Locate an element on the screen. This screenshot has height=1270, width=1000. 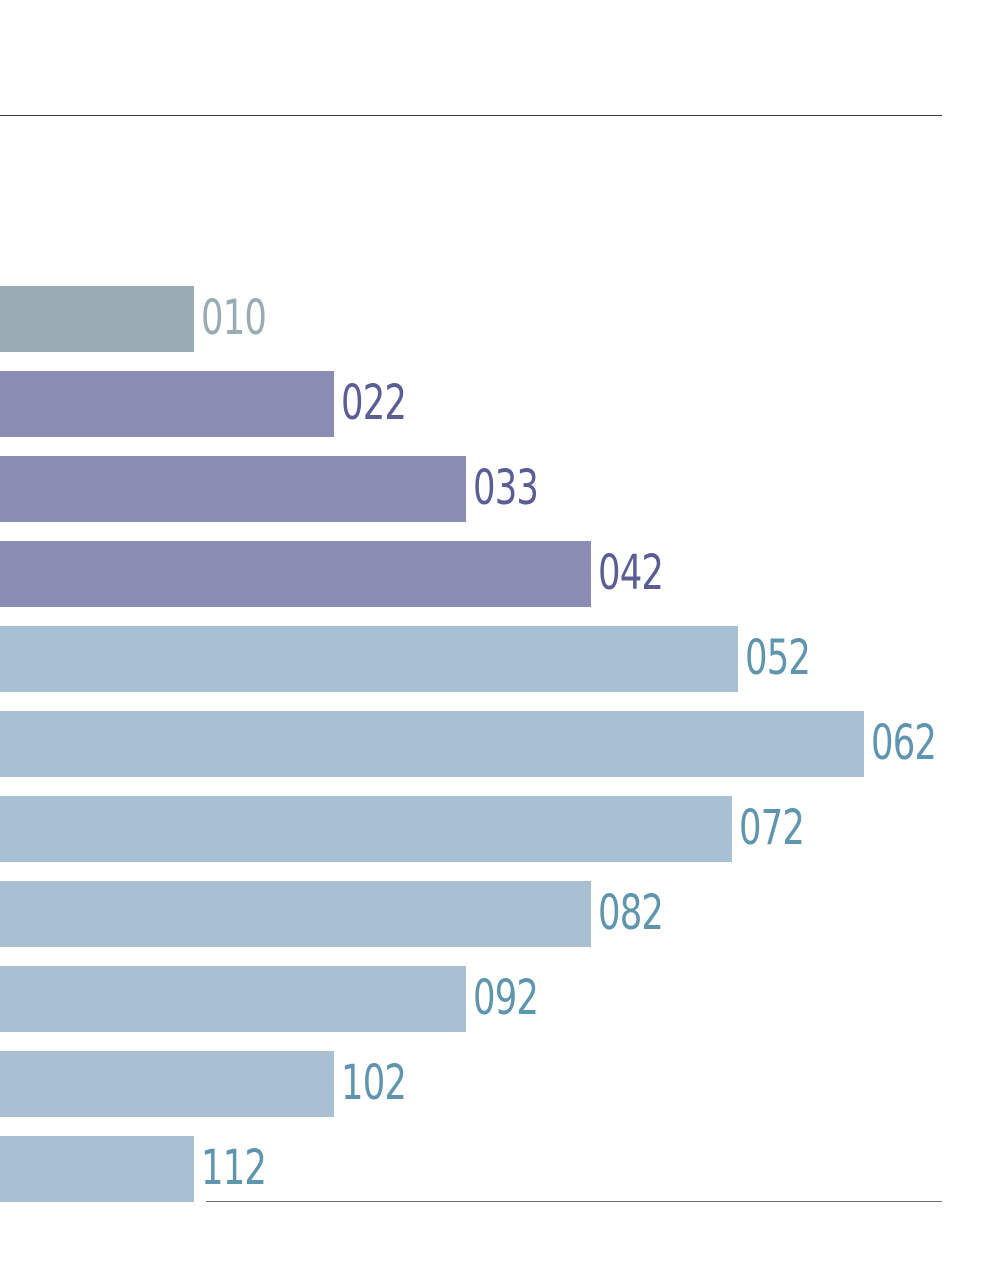
bar-label-062: 062 is located at coordinates (904, 743).